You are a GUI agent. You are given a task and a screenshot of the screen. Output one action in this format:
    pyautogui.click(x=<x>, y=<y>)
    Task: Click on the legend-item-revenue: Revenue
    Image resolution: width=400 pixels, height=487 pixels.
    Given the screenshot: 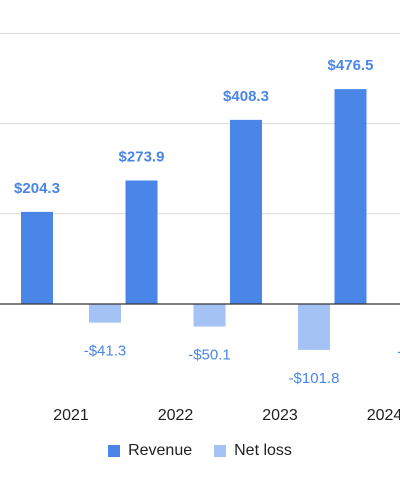 What is the action you would take?
    pyautogui.click(x=150, y=451)
    